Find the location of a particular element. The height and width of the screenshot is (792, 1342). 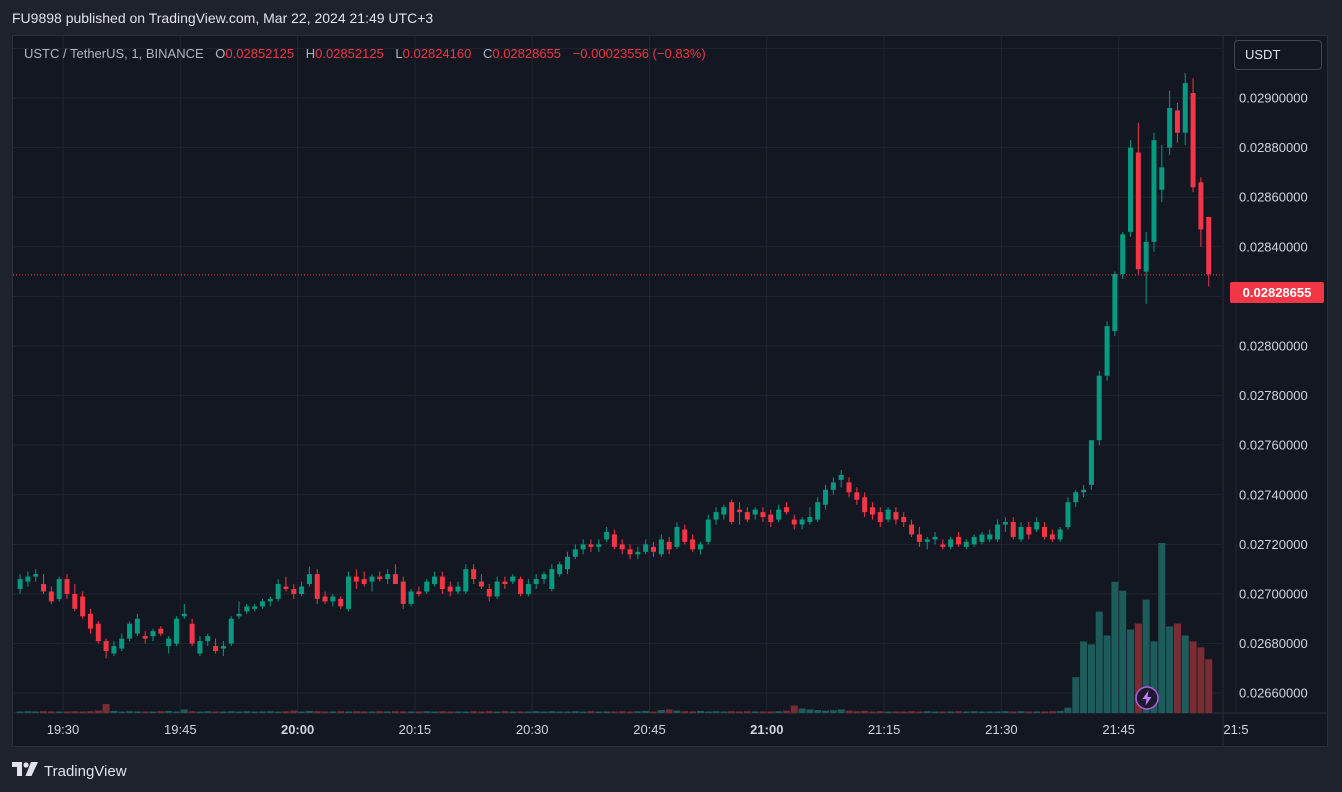

price-tick-label: 0.02860000 is located at coordinates (1273, 197).